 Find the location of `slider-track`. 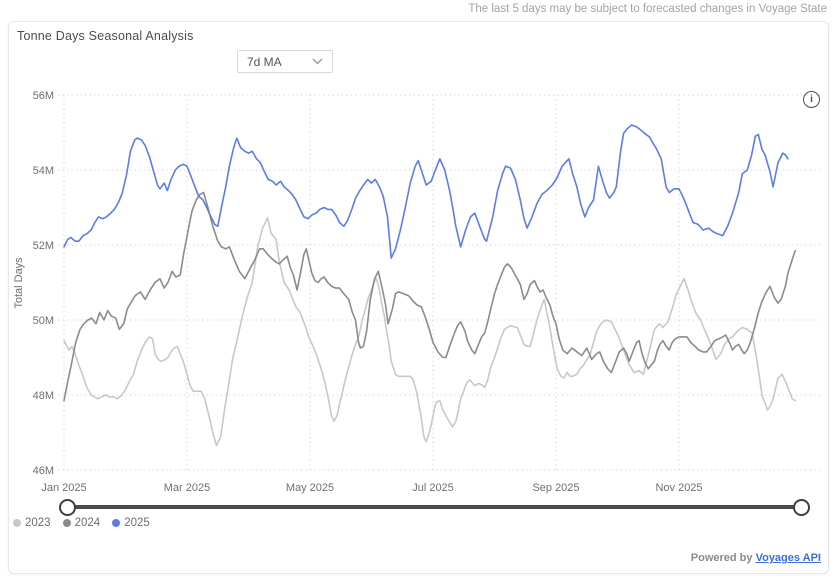

slider-track is located at coordinates (434, 507).